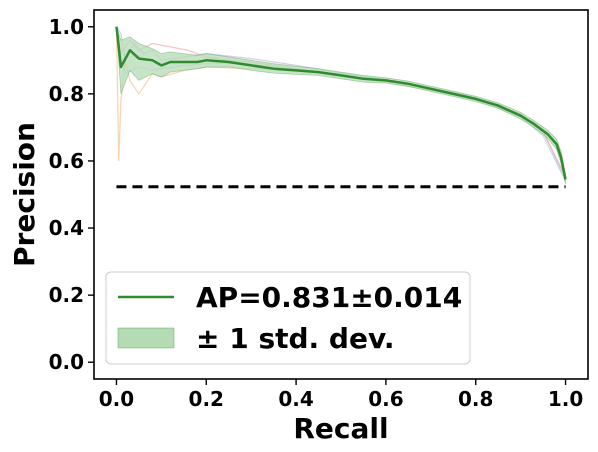 This screenshot has height=452, width=598. Describe the element at coordinates (340, 428) in the screenshot. I see `x-axis-label: Recall` at that location.